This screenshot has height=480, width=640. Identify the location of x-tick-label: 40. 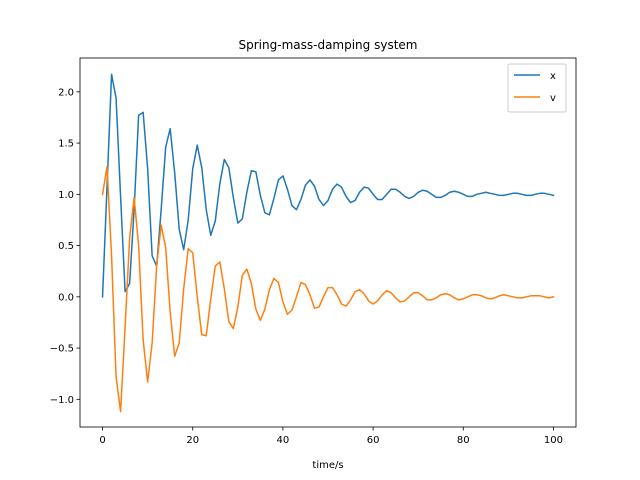
(283, 440).